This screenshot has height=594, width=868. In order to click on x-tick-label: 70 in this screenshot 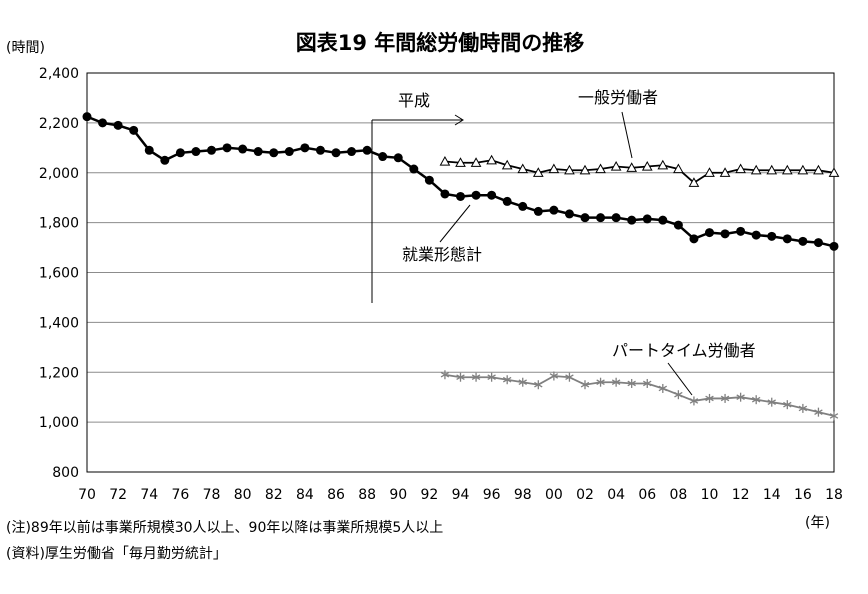, I will do `click(87, 495)`.